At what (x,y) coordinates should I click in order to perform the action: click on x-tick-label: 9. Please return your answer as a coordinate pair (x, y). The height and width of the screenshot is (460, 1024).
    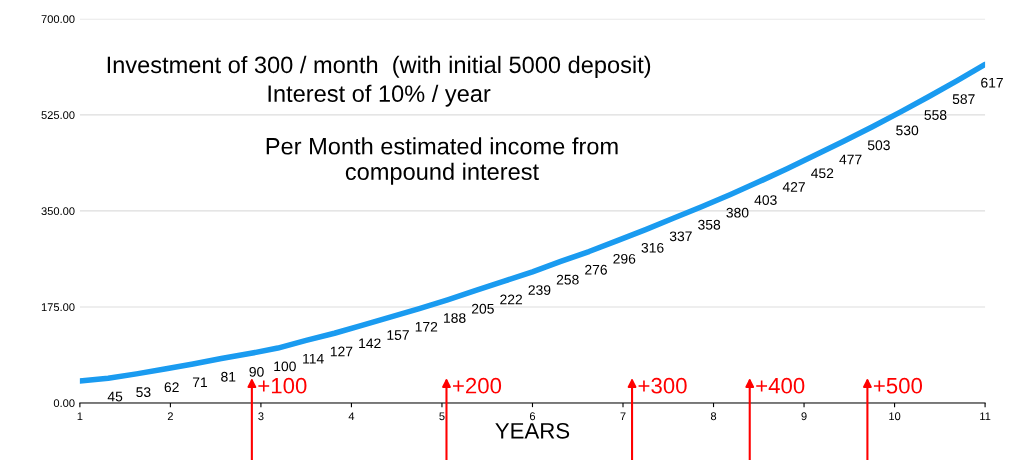
    Looking at the image, I should click on (804, 416).